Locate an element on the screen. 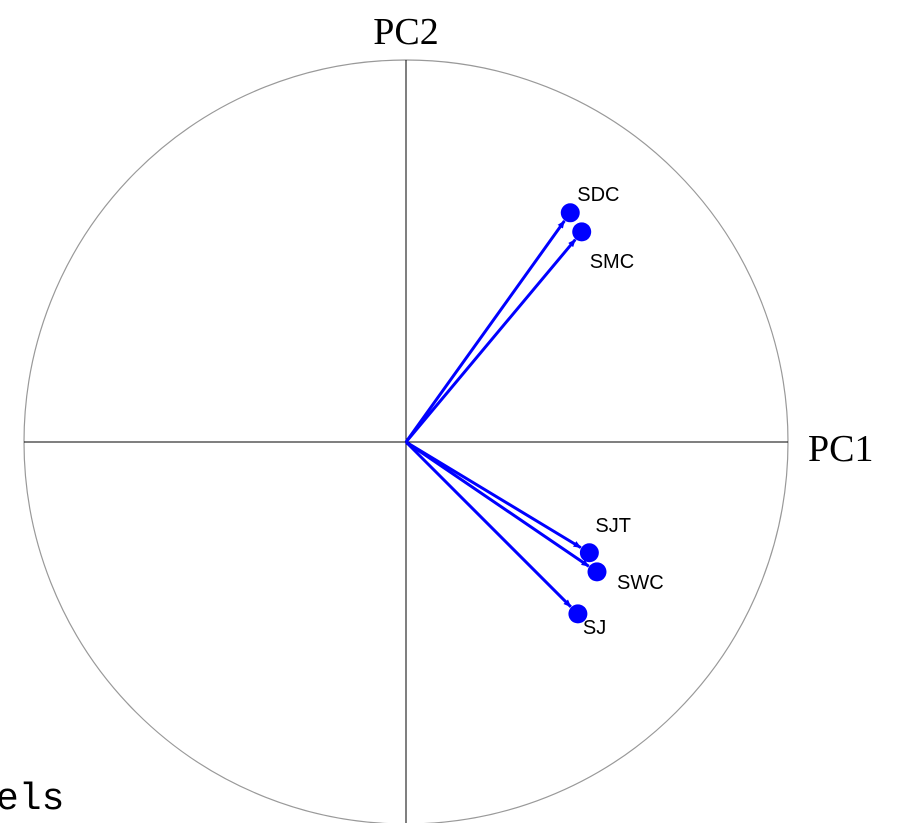 This screenshot has width=902, height=823. loading-arrow-sjt is located at coordinates (493, 494).